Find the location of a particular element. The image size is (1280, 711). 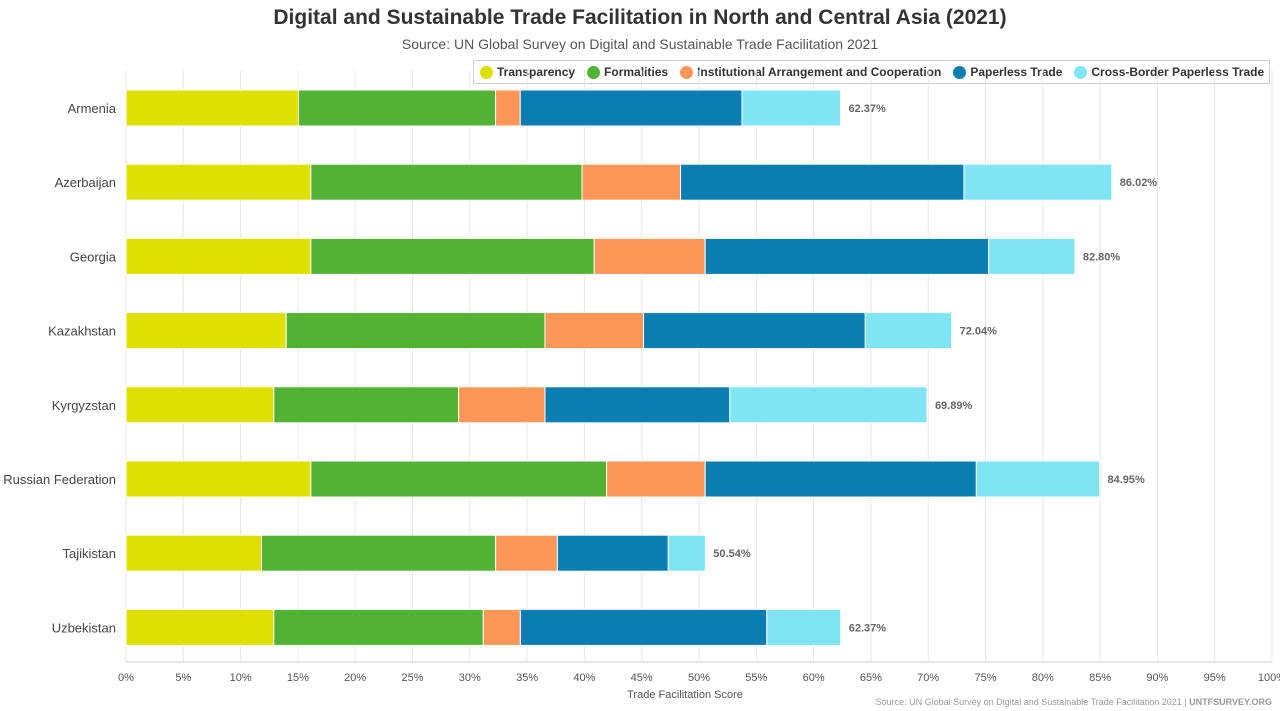

category-label: Kazakhstan is located at coordinates (82, 331).